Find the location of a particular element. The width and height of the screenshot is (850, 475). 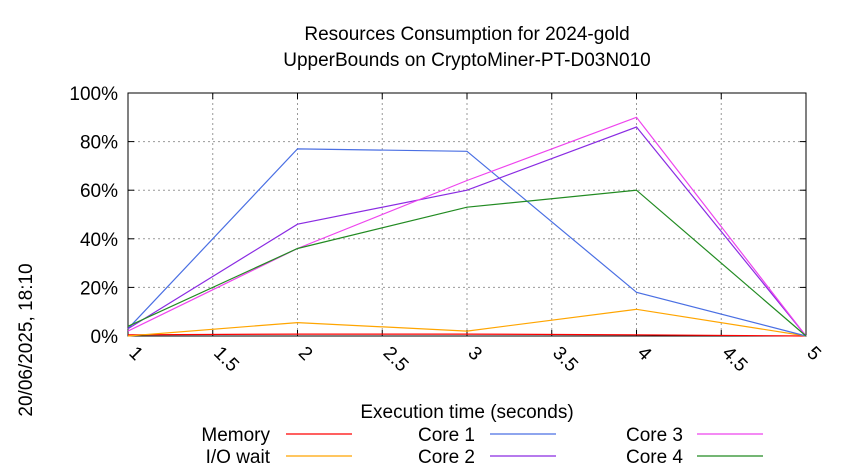

y-tick-label: 40% is located at coordinates (99, 240).